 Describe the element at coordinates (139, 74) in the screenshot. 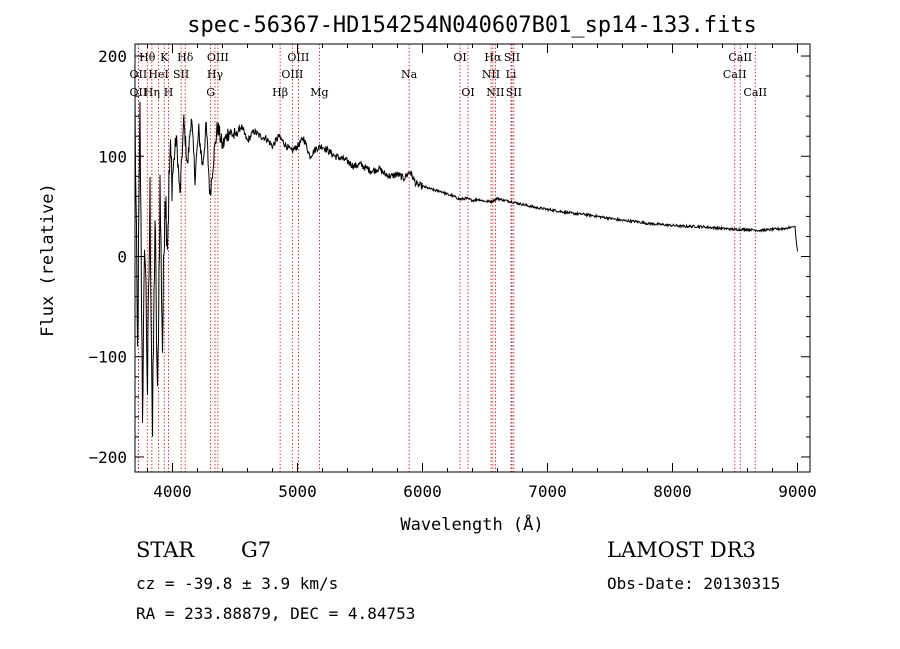

I see `line-label-1: OII` at that location.